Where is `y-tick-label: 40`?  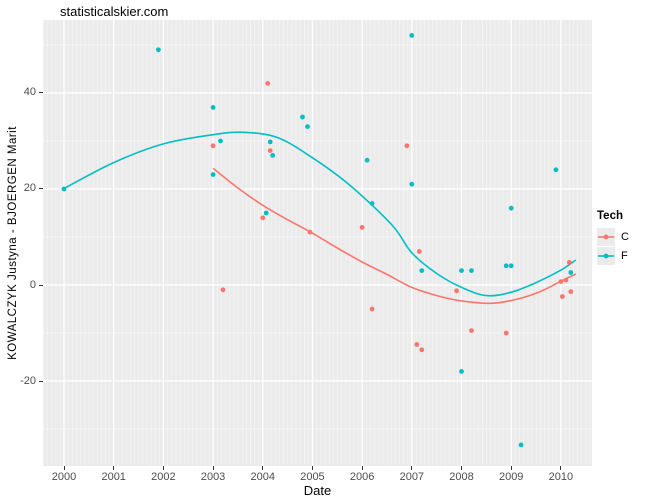
y-tick-label: 40 is located at coordinates (29, 92).